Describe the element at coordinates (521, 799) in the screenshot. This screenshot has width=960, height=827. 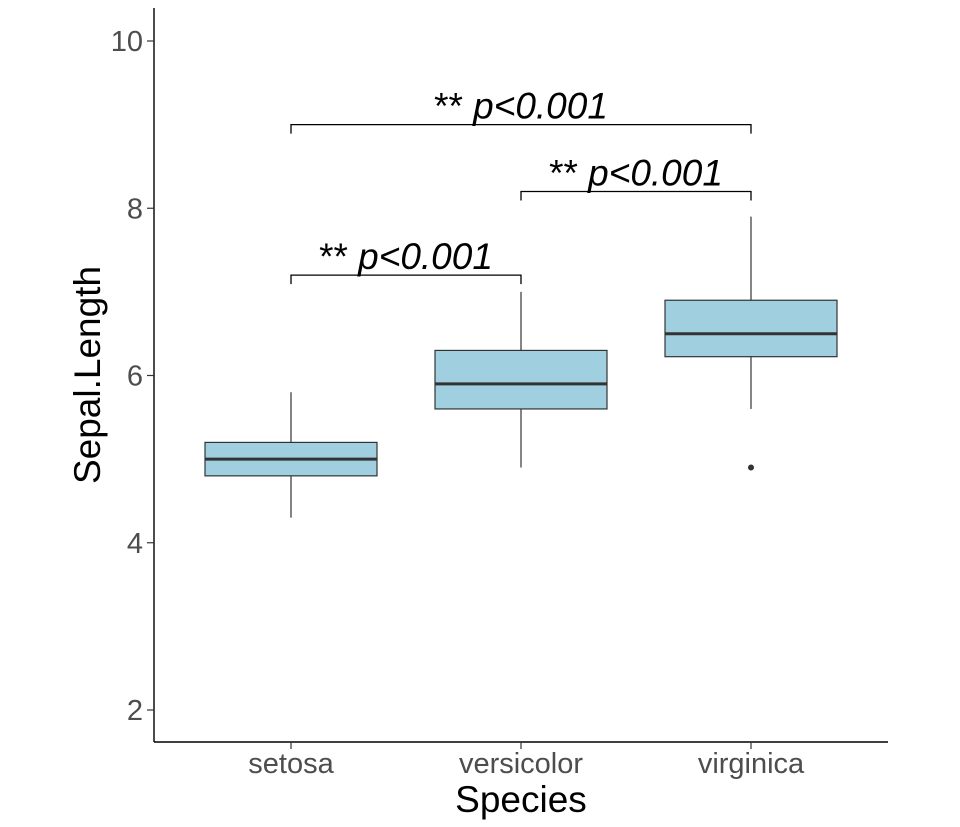
I see `x-axis-title: Species` at that location.